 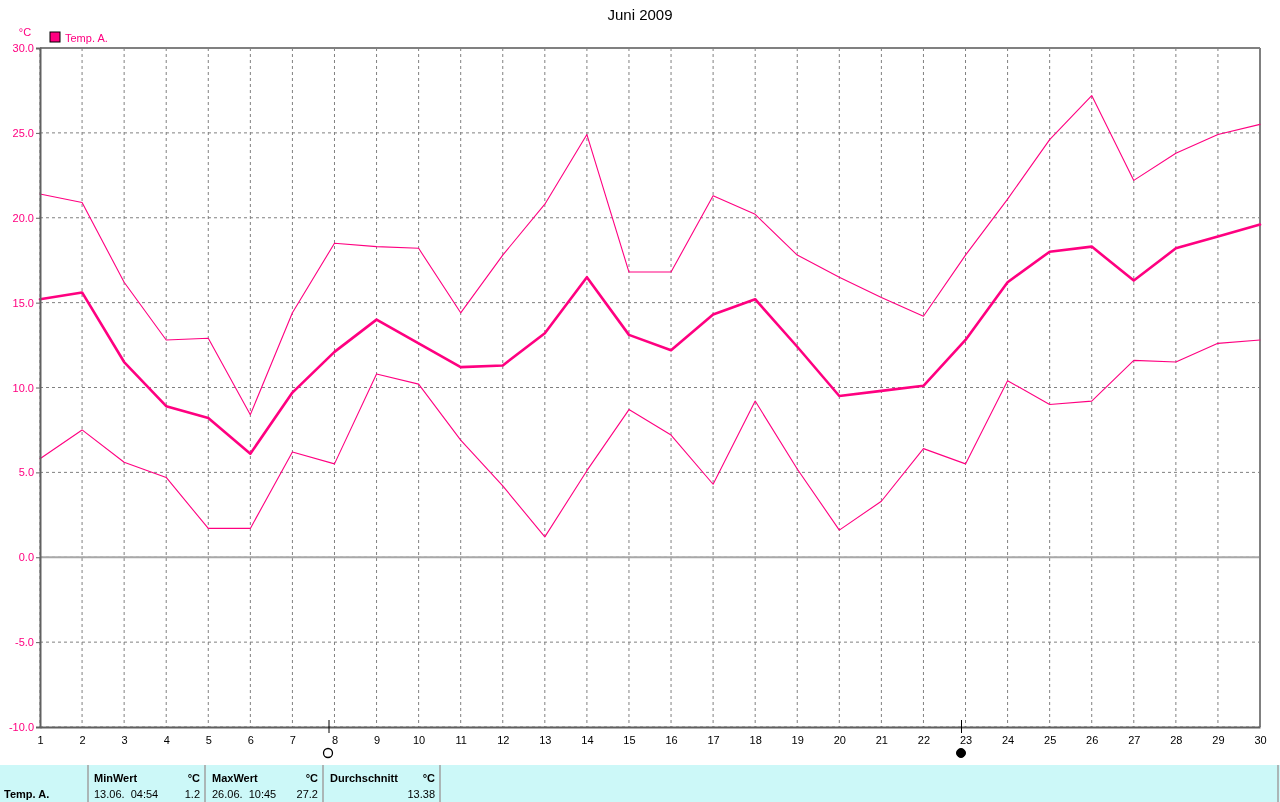 What do you see at coordinates (250, 739) in the screenshot?
I see `x-tick-label: 6` at bounding box center [250, 739].